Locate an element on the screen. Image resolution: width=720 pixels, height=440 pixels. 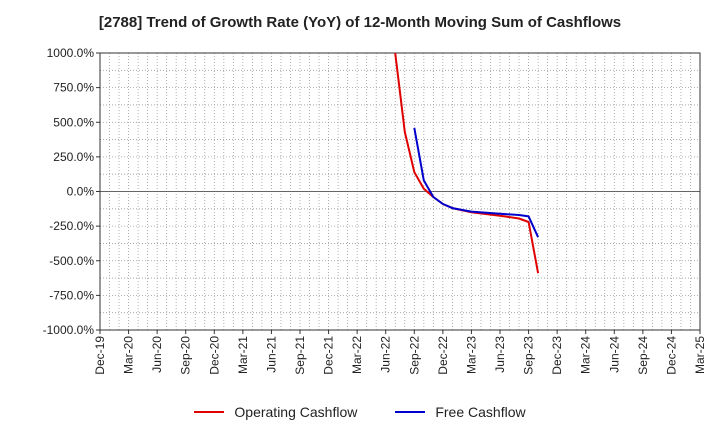
x-tick-label: Sep-21 is located at coordinates (300, 355).